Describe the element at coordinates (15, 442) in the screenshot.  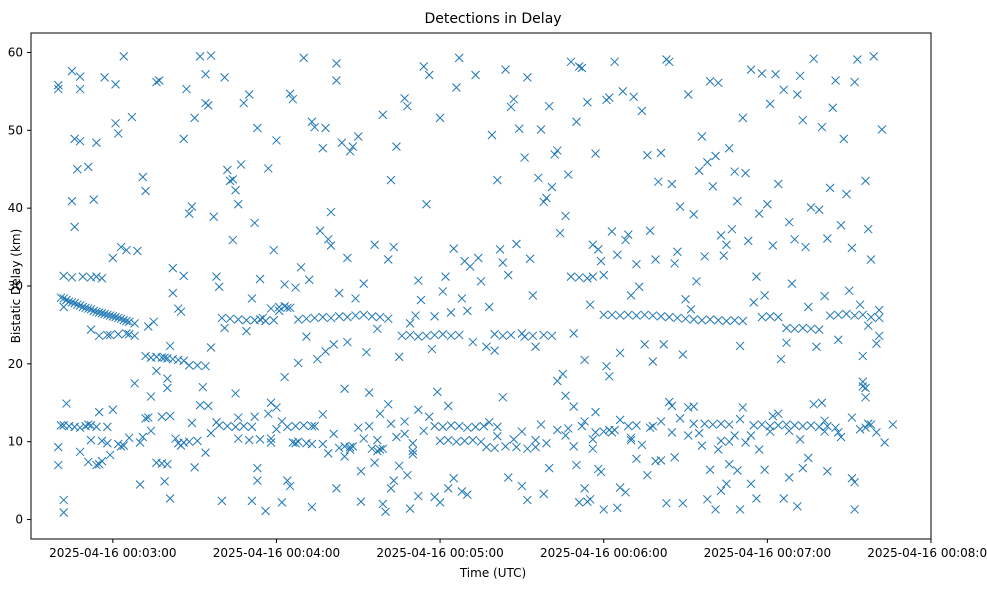
I see `y-tick-label: 10` at that location.